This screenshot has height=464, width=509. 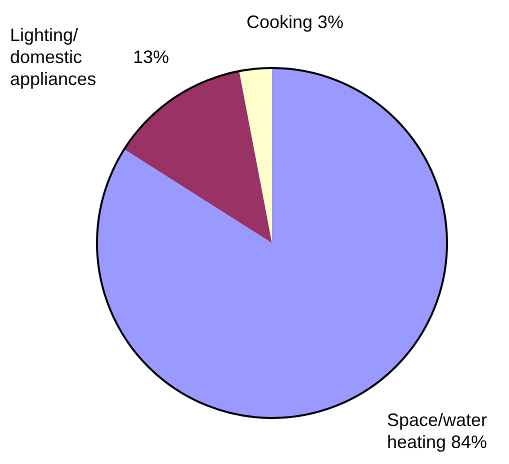 What do you see at coordinates (151, 57) in the screenshot?
I see `data-label: 13%` at bounding box center [151, 57].